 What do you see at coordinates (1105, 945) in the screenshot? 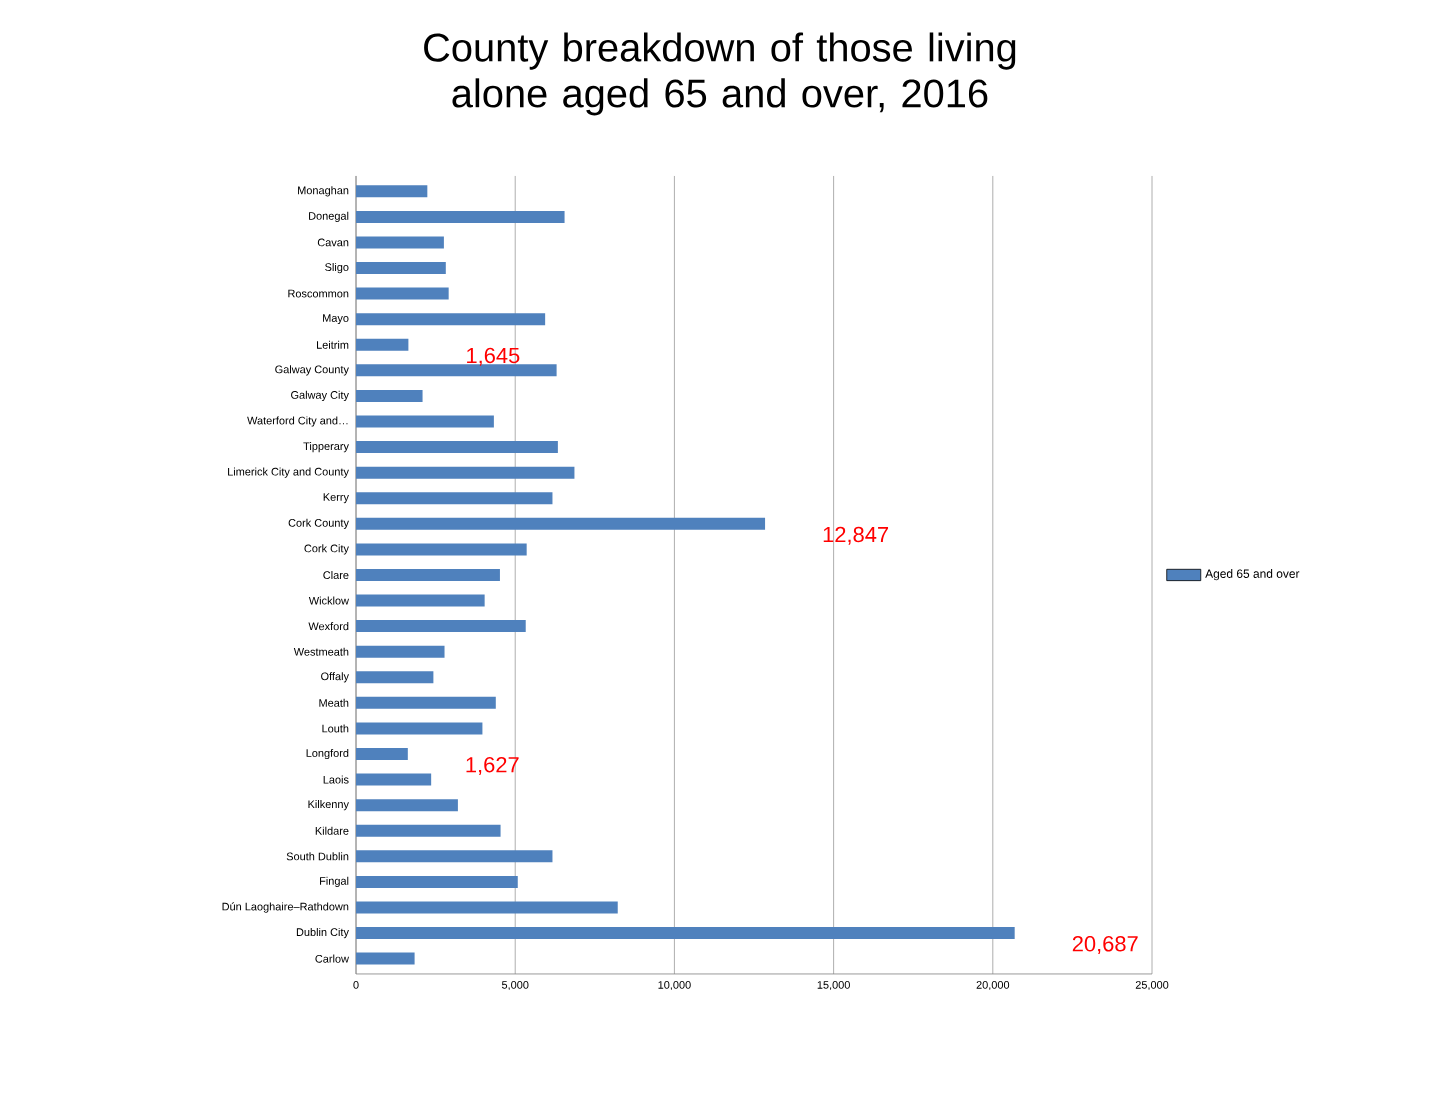
I see `data-label: 20,687` at bounding box center [1105, 945].